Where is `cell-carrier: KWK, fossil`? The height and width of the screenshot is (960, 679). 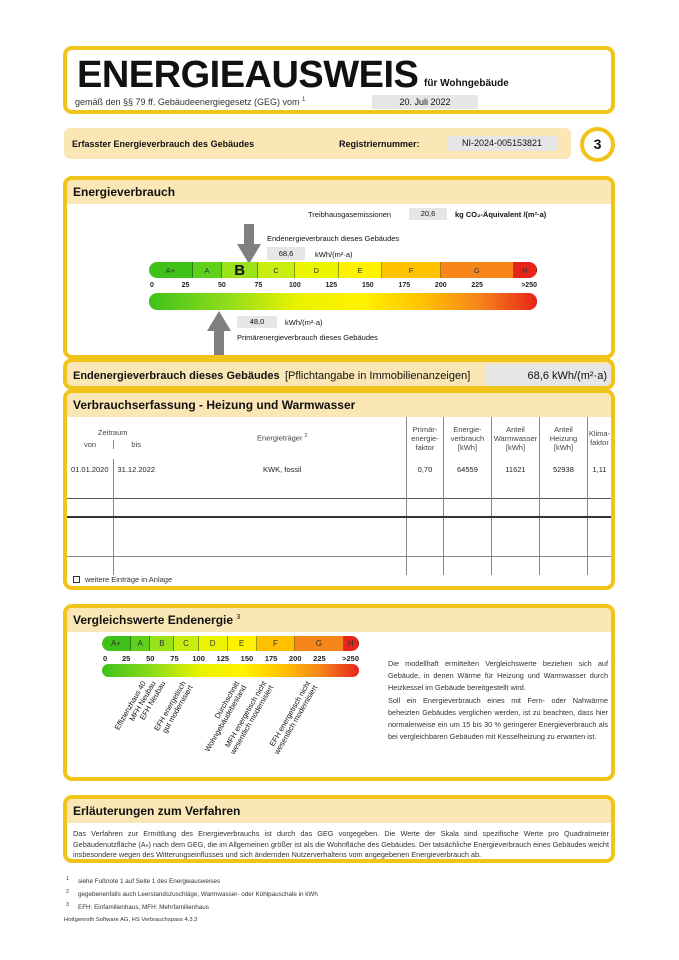 cell-carrier: KWK, fossil is located at coordinates (282, 469).